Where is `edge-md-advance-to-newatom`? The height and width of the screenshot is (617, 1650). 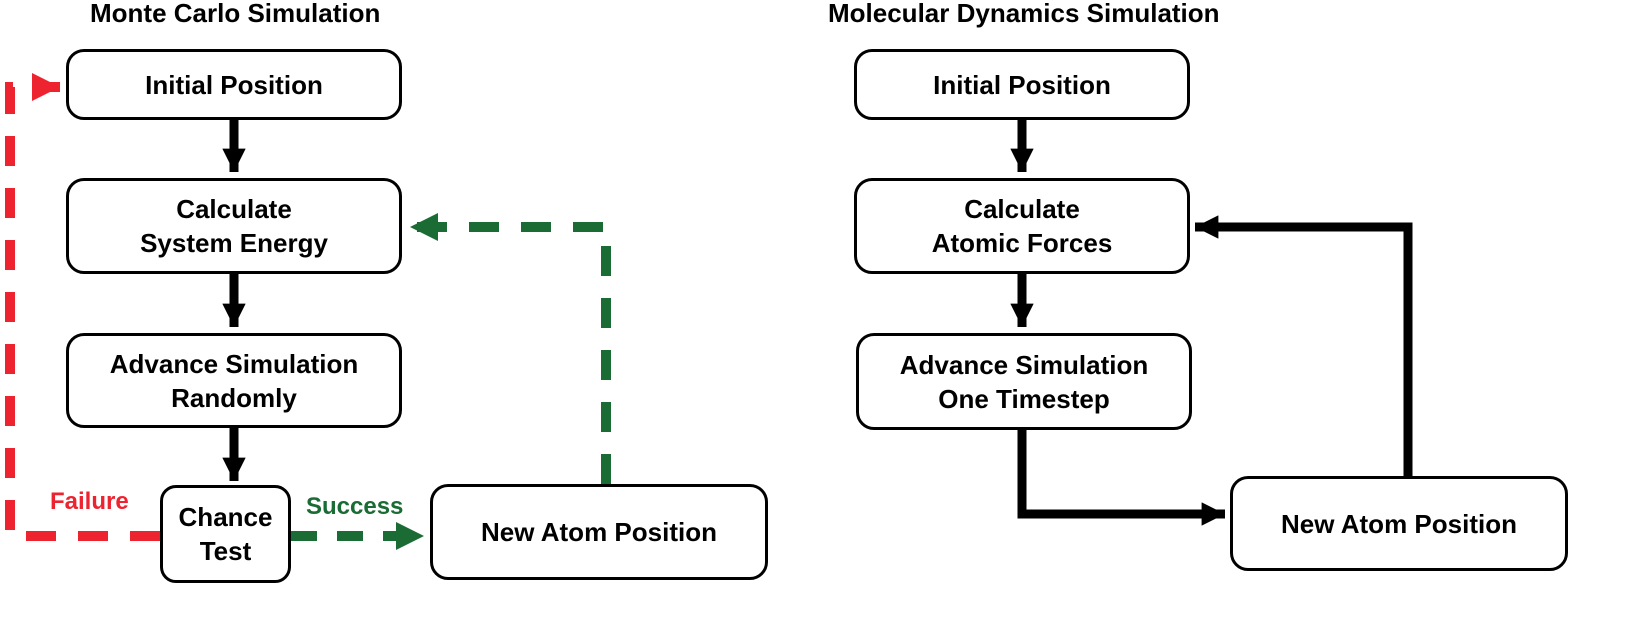
edge-md-advance-to-newatom is located at coordinates (1121, 478).